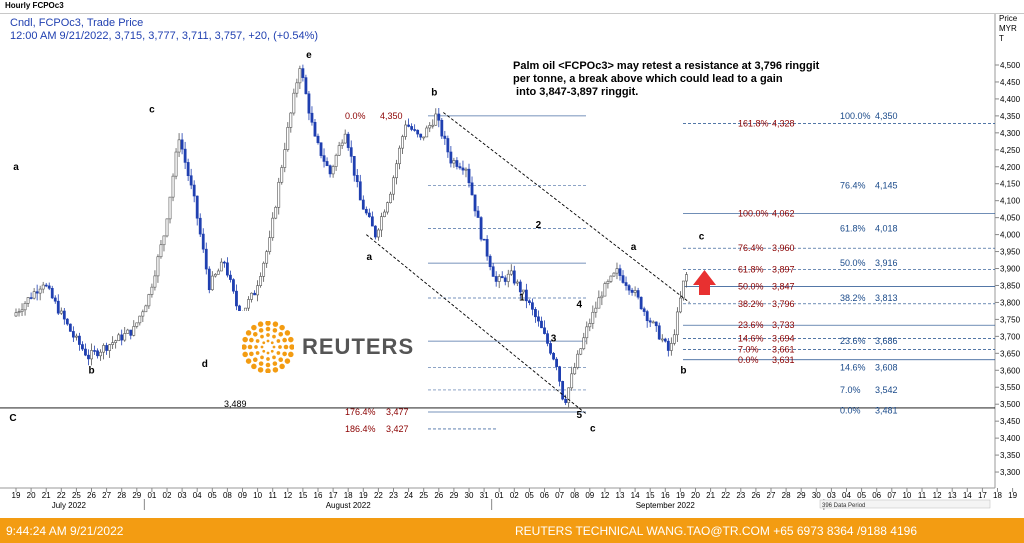 The height and width of the screenshot is (543, 1024). Describe the element at coordinates (348, 505) in the screenshot. I see `month-label: August 2022` at that location.